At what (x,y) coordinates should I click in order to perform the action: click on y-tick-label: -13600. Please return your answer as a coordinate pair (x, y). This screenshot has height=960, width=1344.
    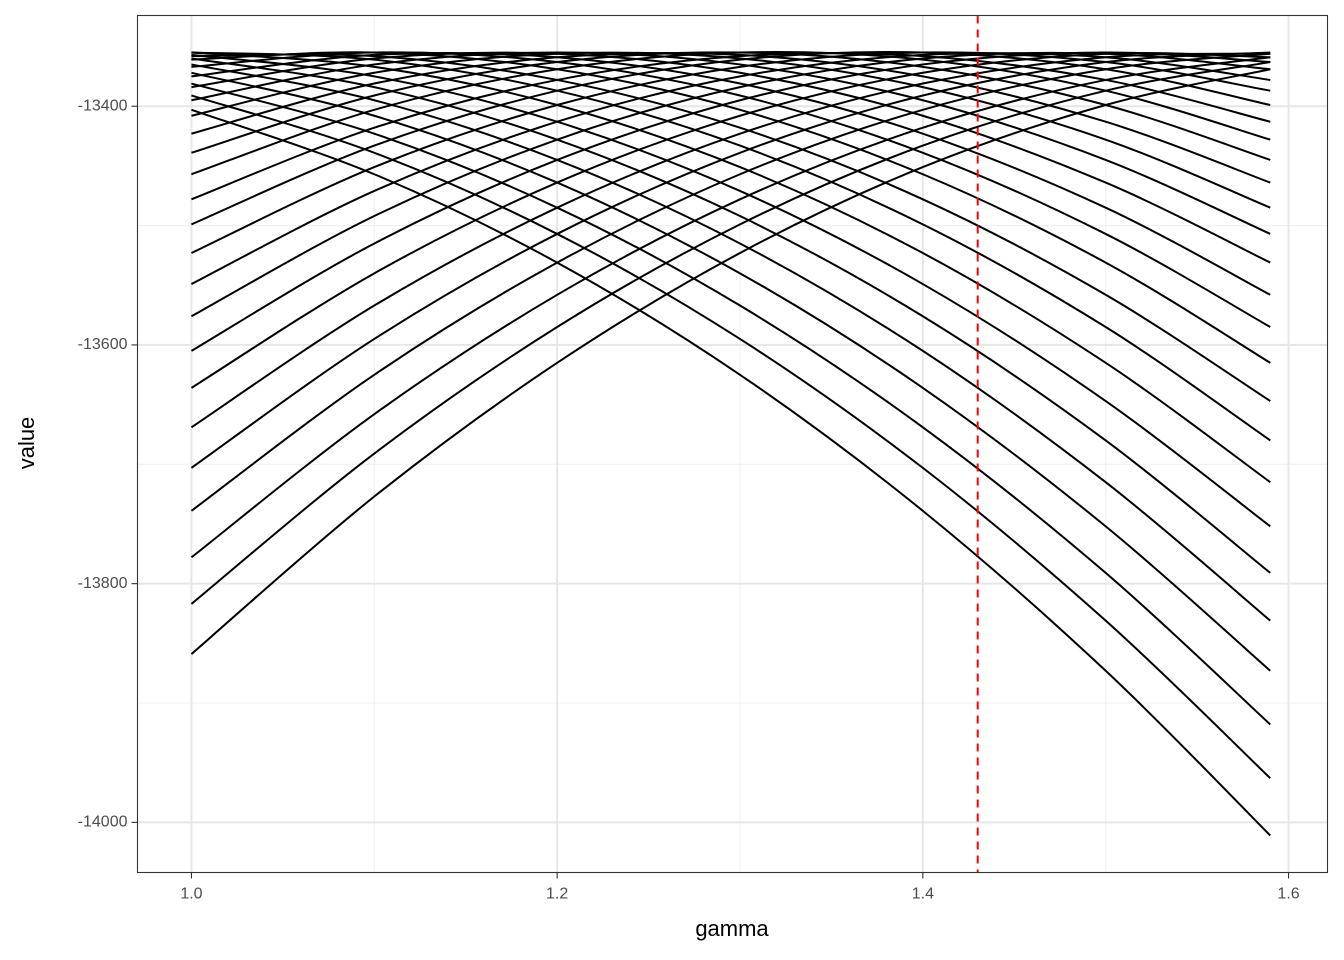
    Looking at the image, I should click on (103, 344).